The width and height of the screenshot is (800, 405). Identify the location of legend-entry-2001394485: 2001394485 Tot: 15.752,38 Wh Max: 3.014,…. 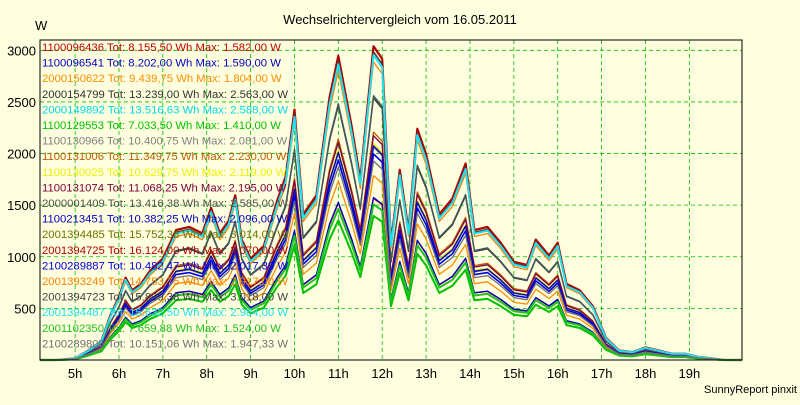
(165, 235).